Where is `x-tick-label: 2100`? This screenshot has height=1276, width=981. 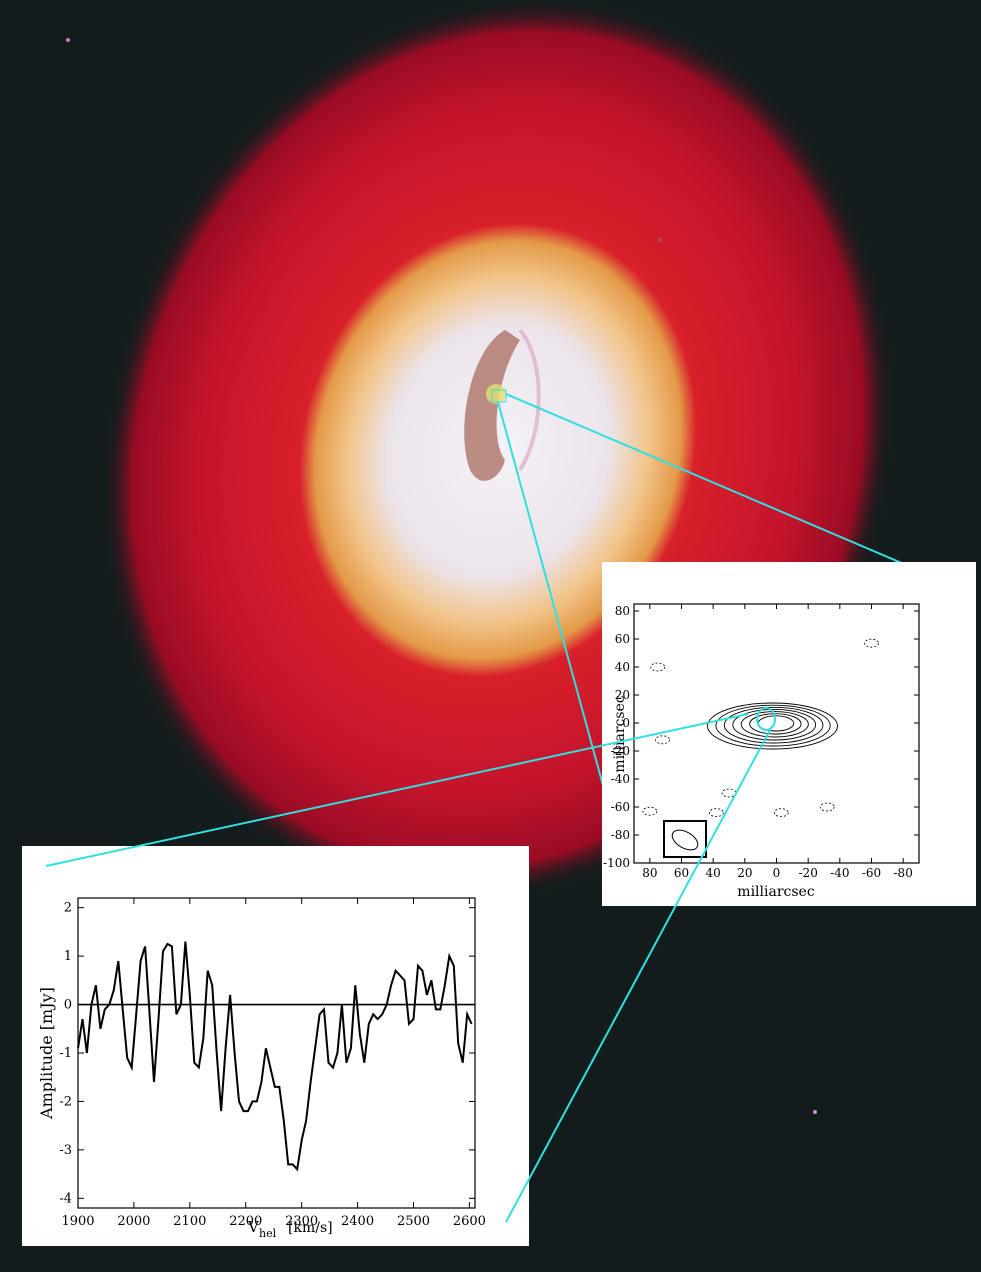 x-tick-label: 2100 is located at coordinates (189, 1221).